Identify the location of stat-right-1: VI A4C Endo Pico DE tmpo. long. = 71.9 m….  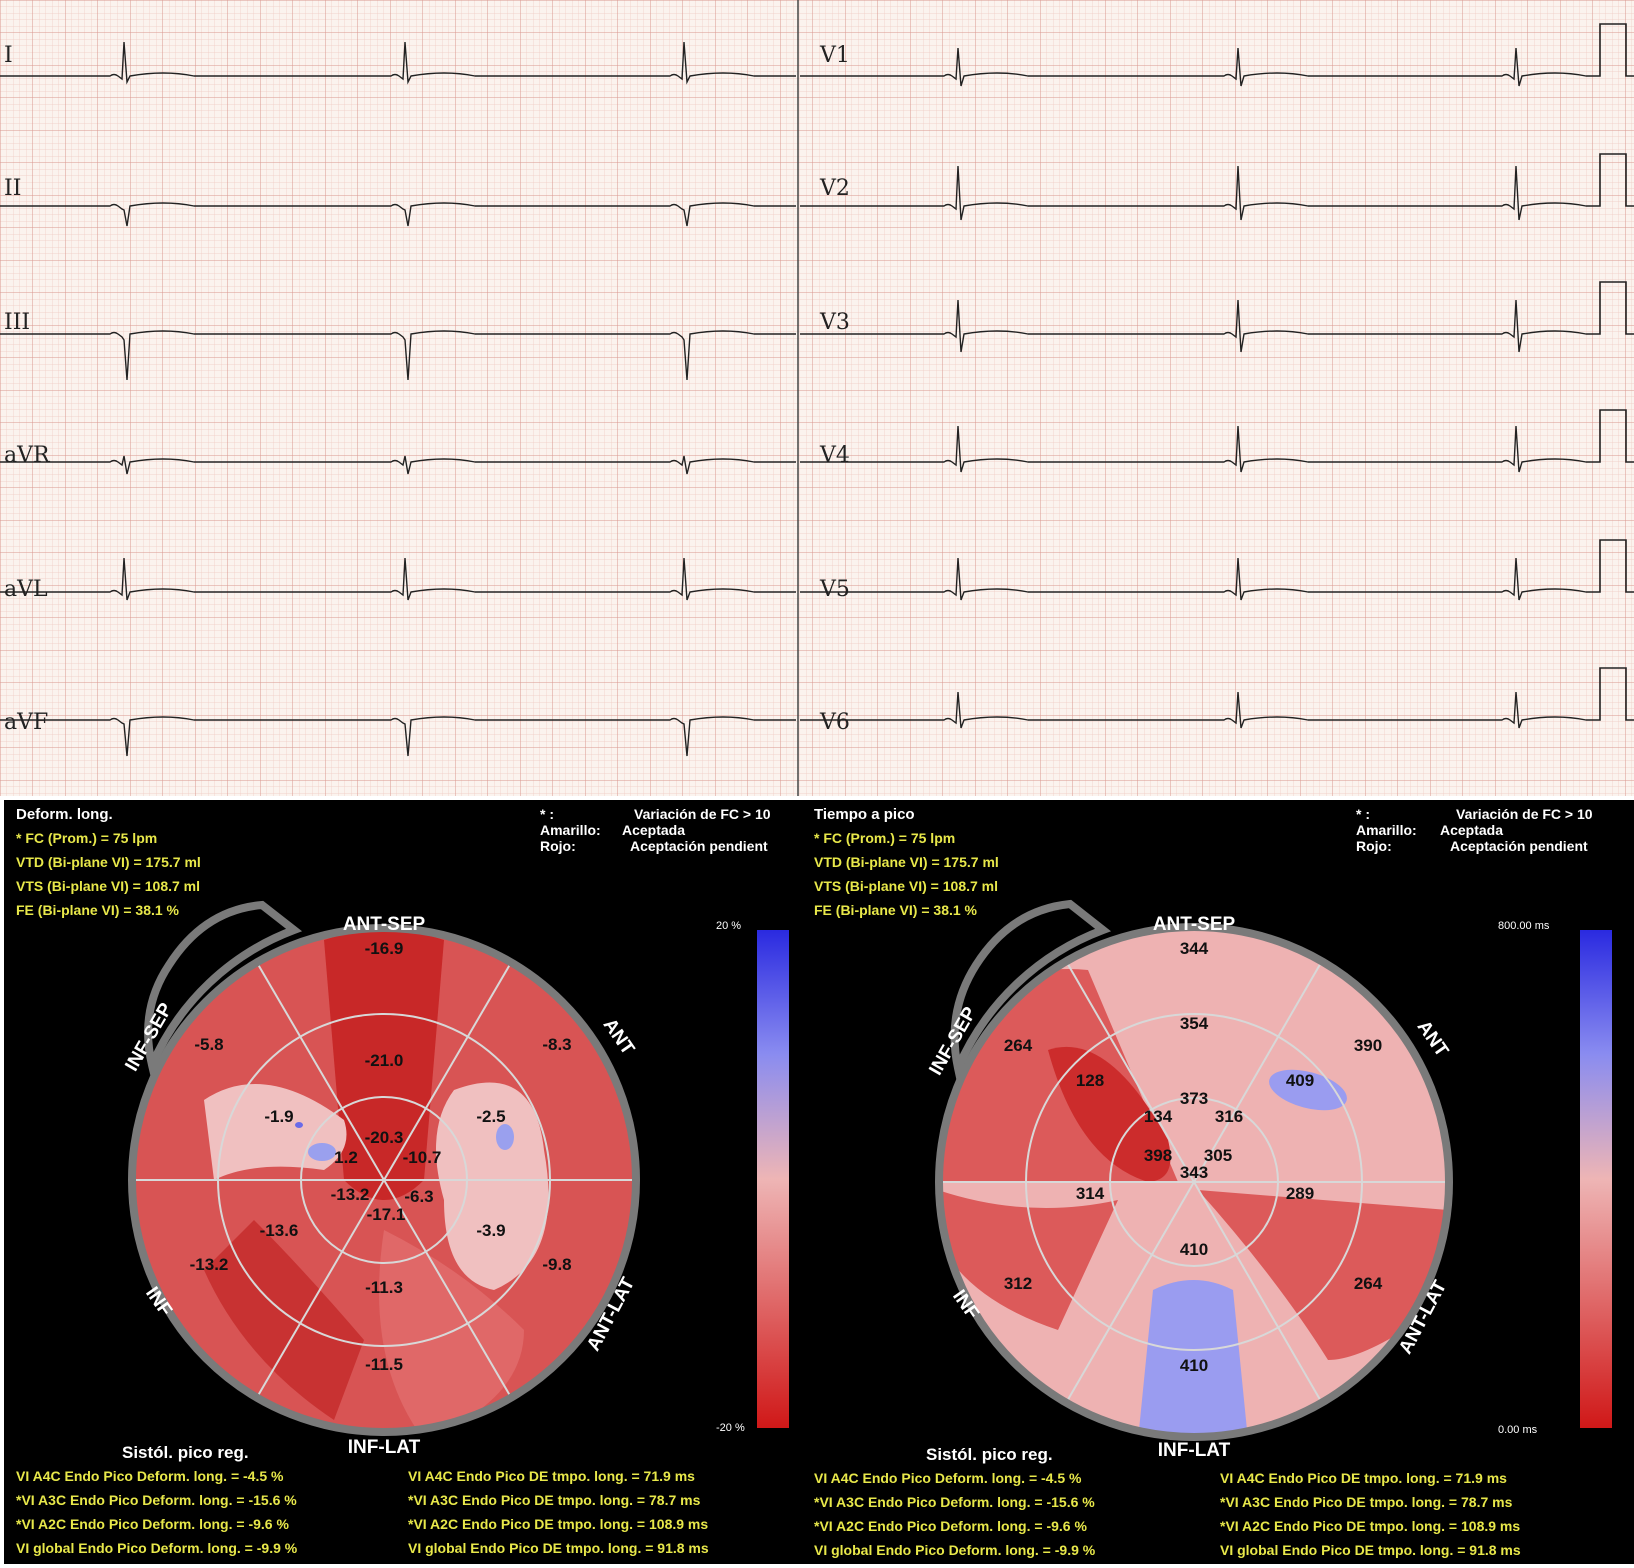
(551, 1476).